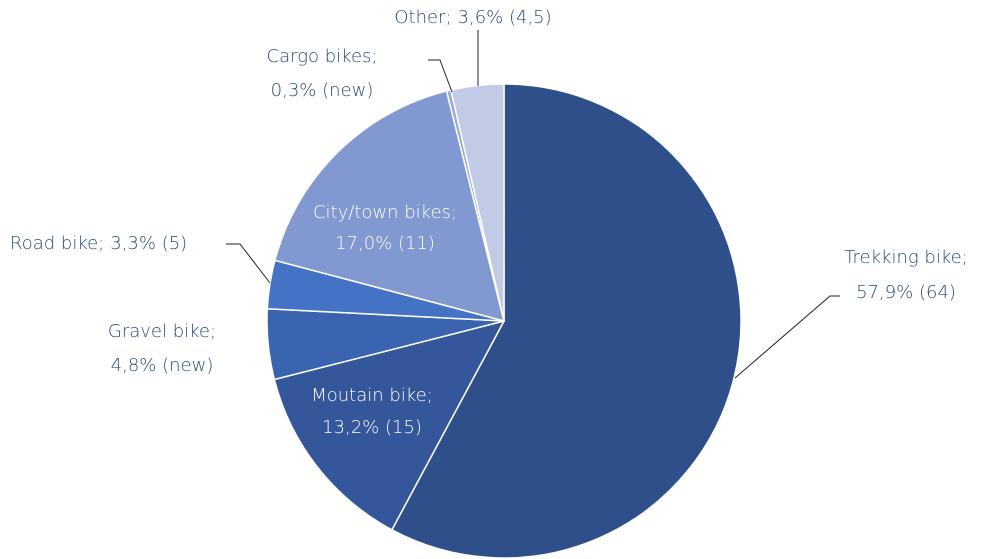  What do you see at coordinates (319, 56) in the screenshot?
I see `label-category: Cargo bikes` at bounding box center [319, 56].